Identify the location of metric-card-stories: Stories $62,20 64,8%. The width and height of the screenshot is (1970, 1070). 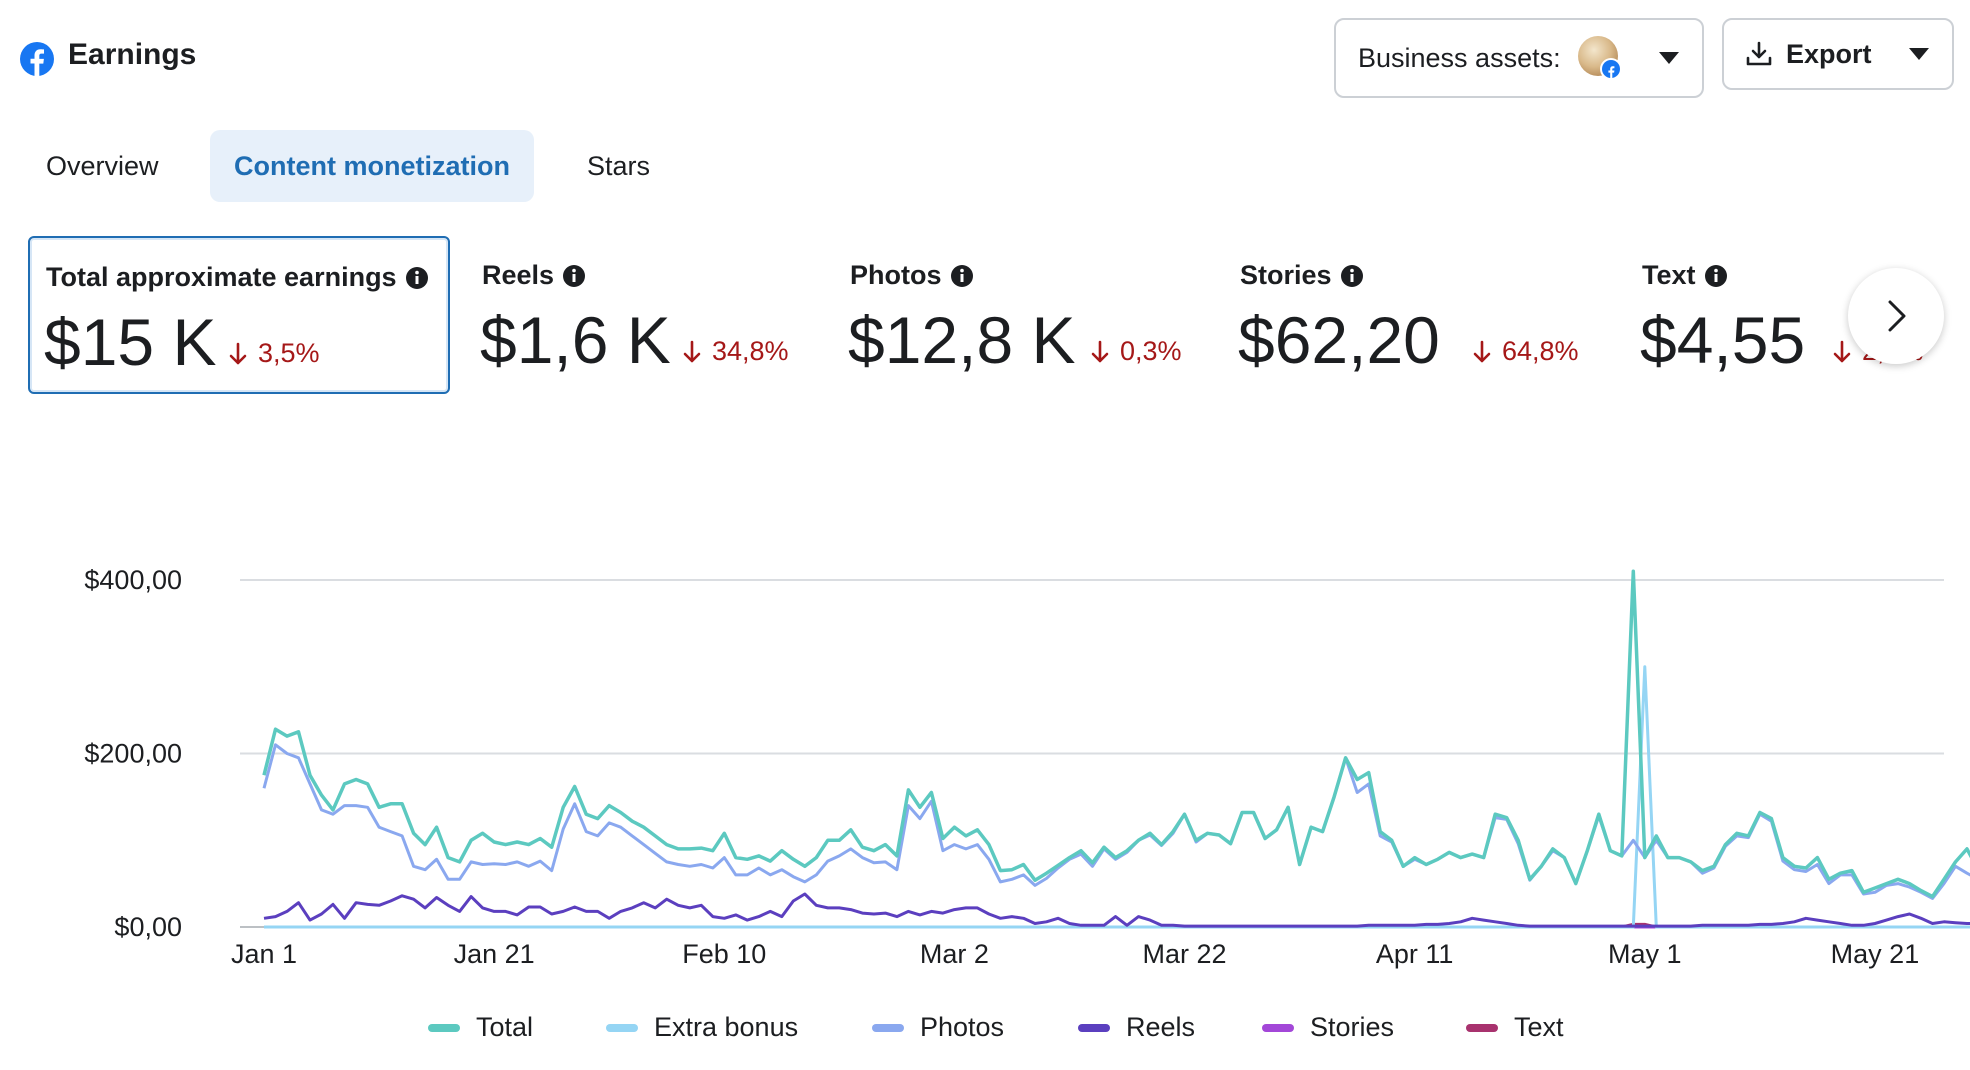
(1414, 315).